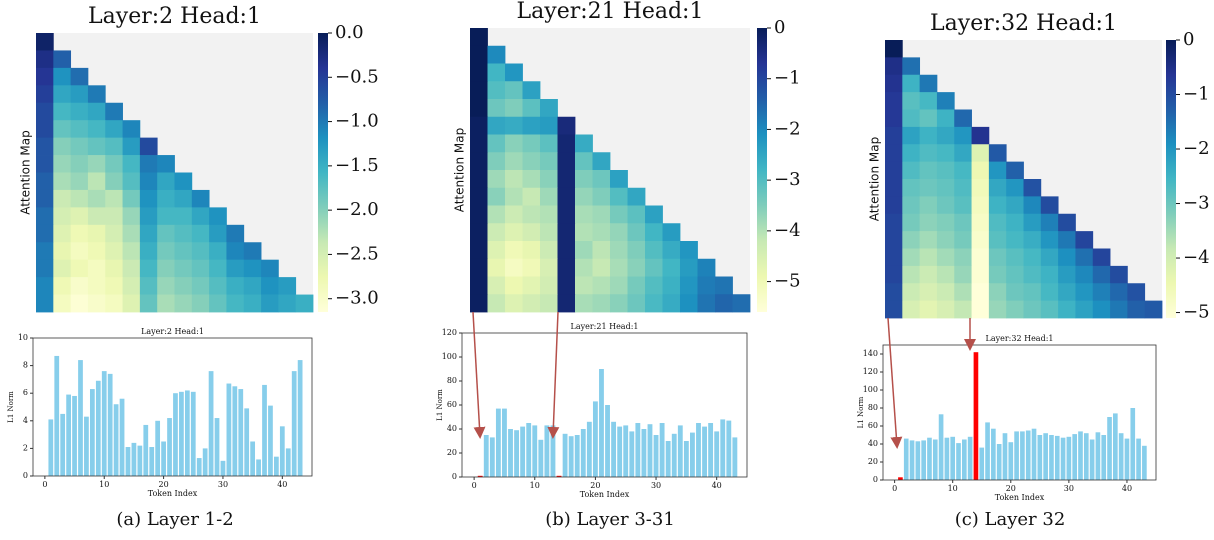  I want to click on chart-title: Layer:32 Head:1, so click(1023, 23).